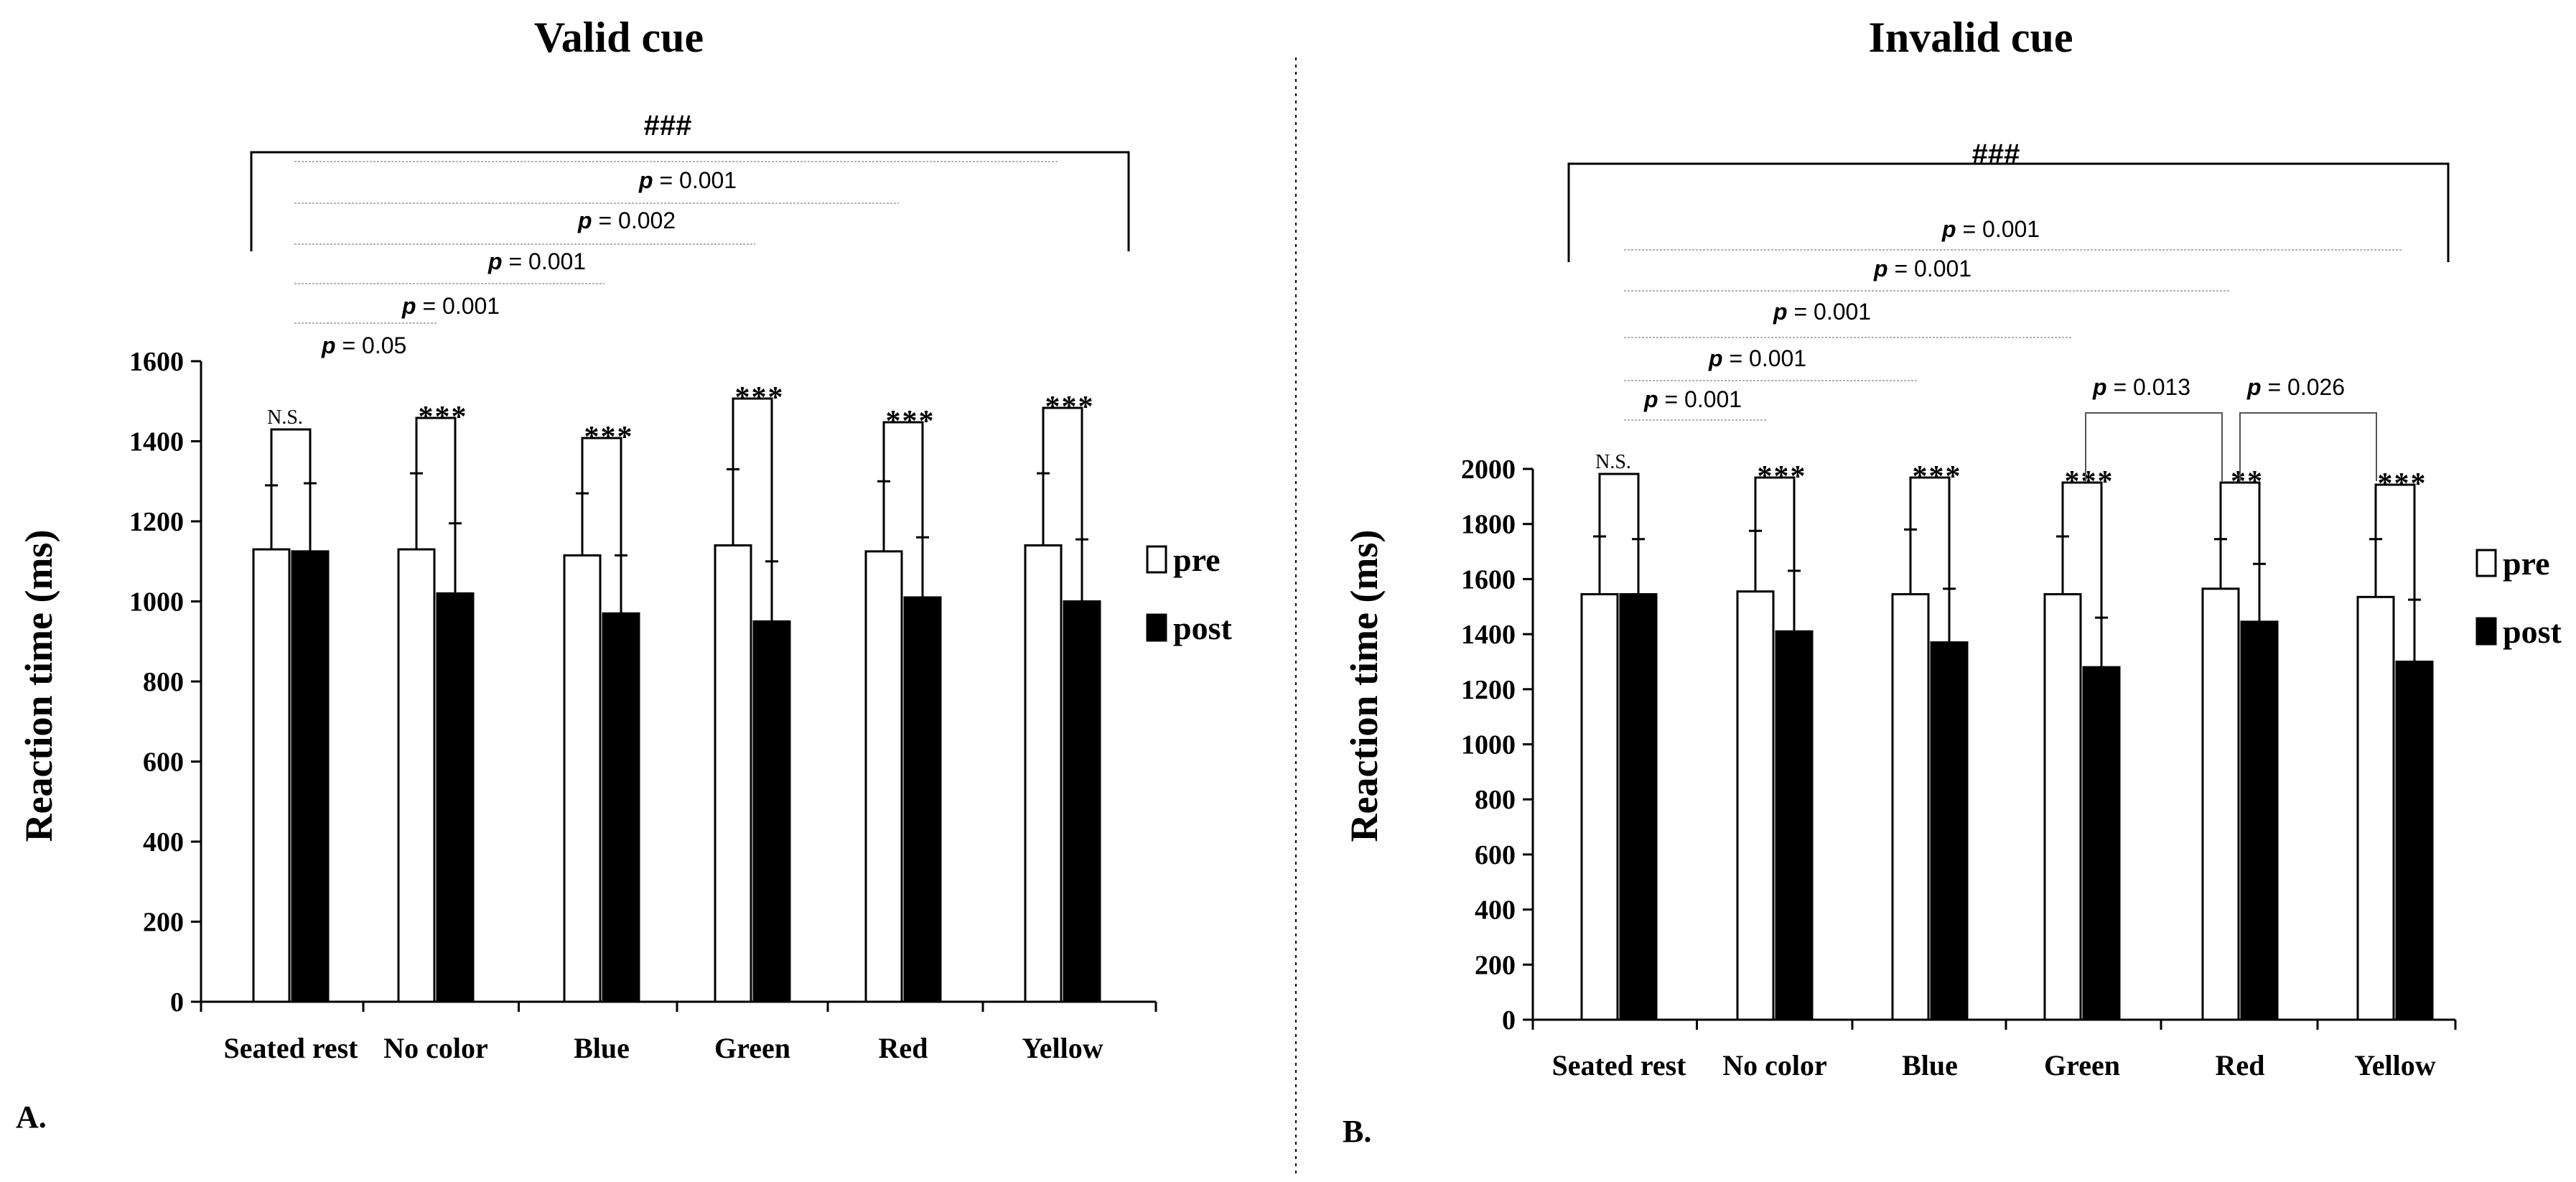  What do you see at coordinates (626, 220) in the screenshot?
I see `comparison-p-value: p = 0.002` at bounding box center [626, 220].